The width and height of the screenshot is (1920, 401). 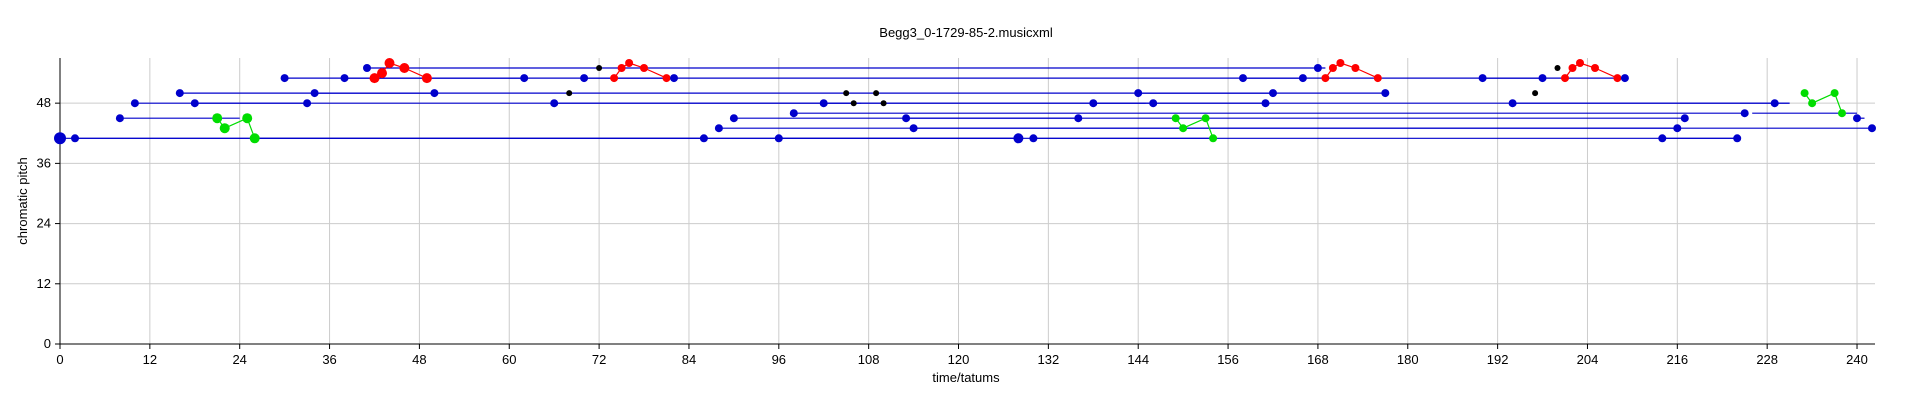 What do you see at coordinates (44, 162) in the screenshot?
I see `y-tick-label: 36` at bounding box center [44, 162].